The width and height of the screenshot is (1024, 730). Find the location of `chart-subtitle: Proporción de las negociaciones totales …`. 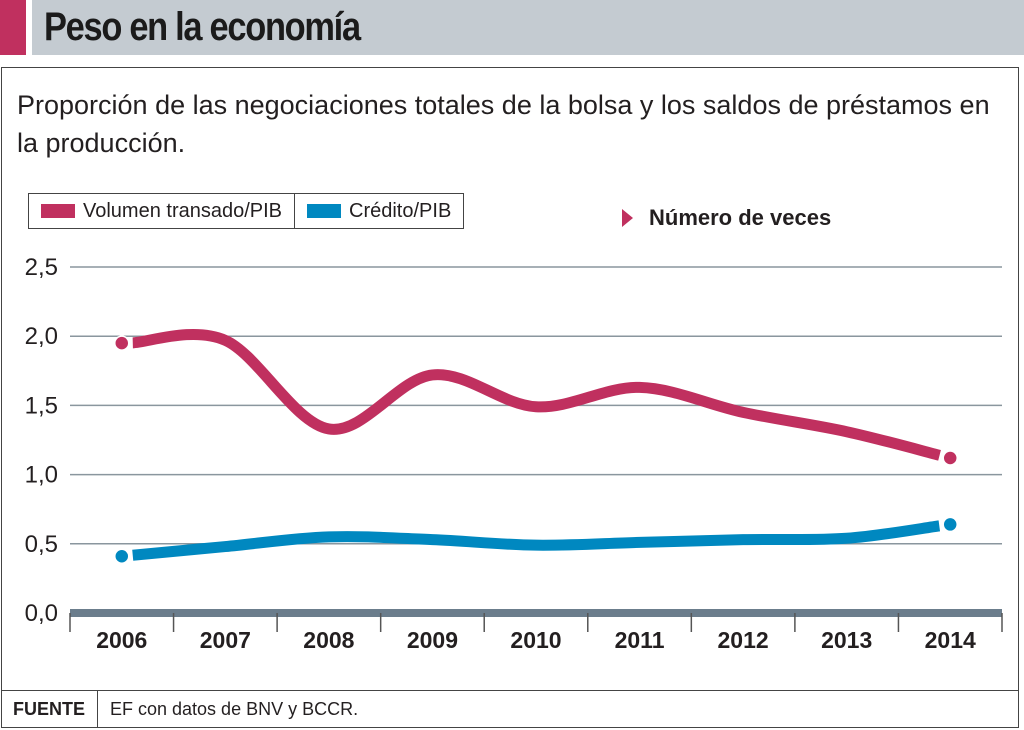

chart-subtitle: Proporción de las negociaciones totales … is located at coordinates (503, 124).